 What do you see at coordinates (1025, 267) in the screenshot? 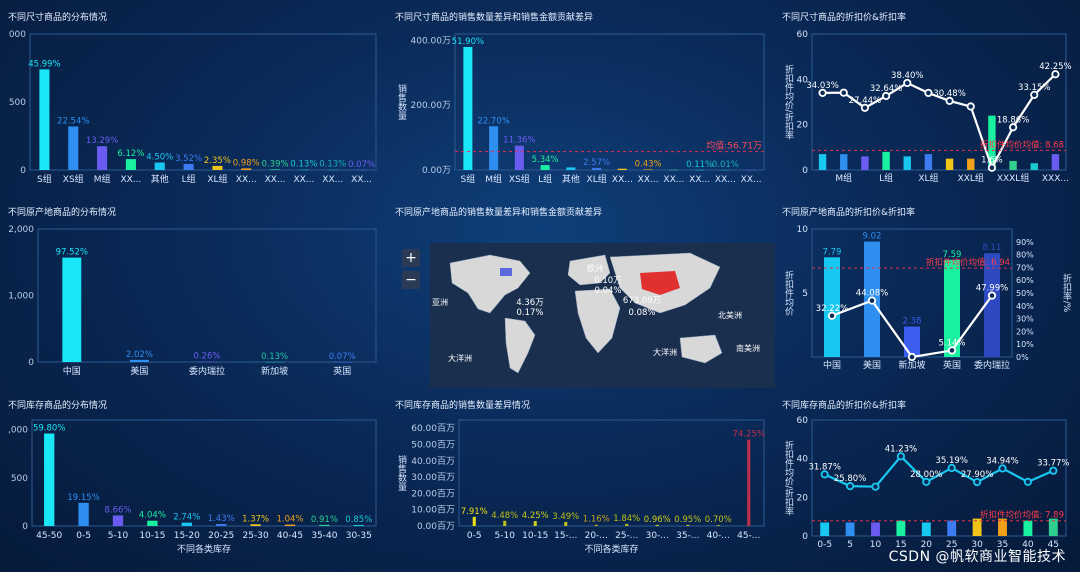
I see `y2-tick-label: 70%` at bounding box center [1025, 267].